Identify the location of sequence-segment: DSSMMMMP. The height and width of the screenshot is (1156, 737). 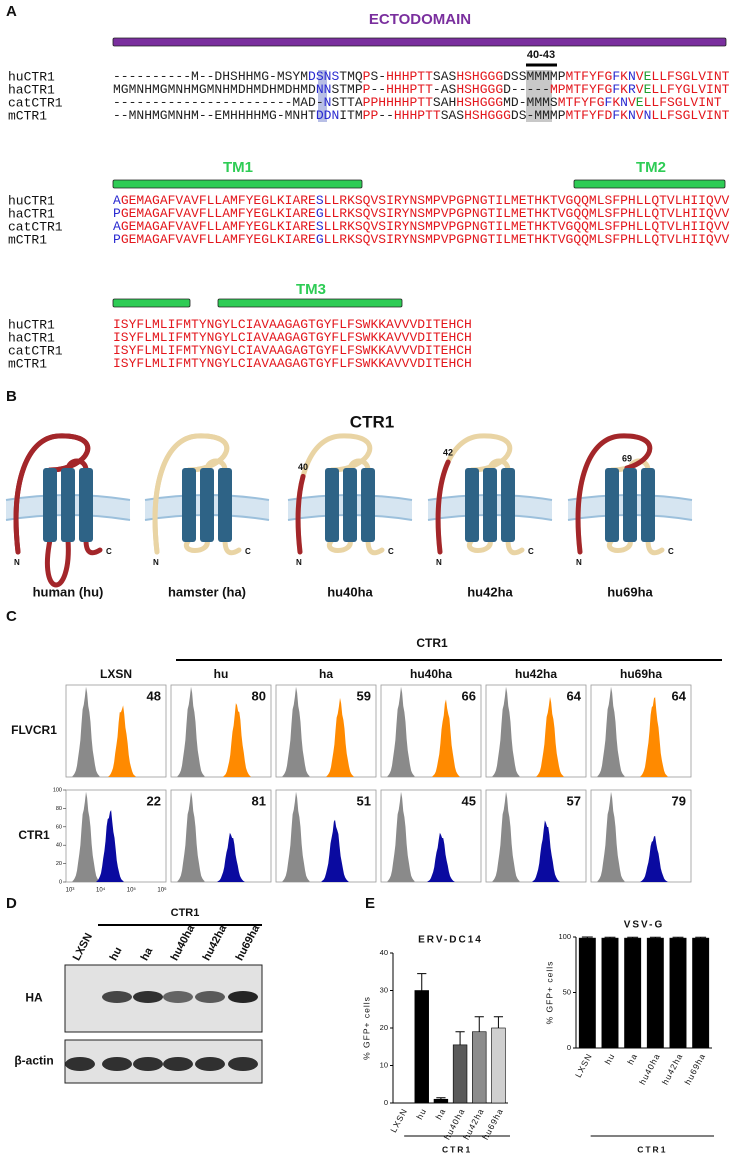
(534, 76).